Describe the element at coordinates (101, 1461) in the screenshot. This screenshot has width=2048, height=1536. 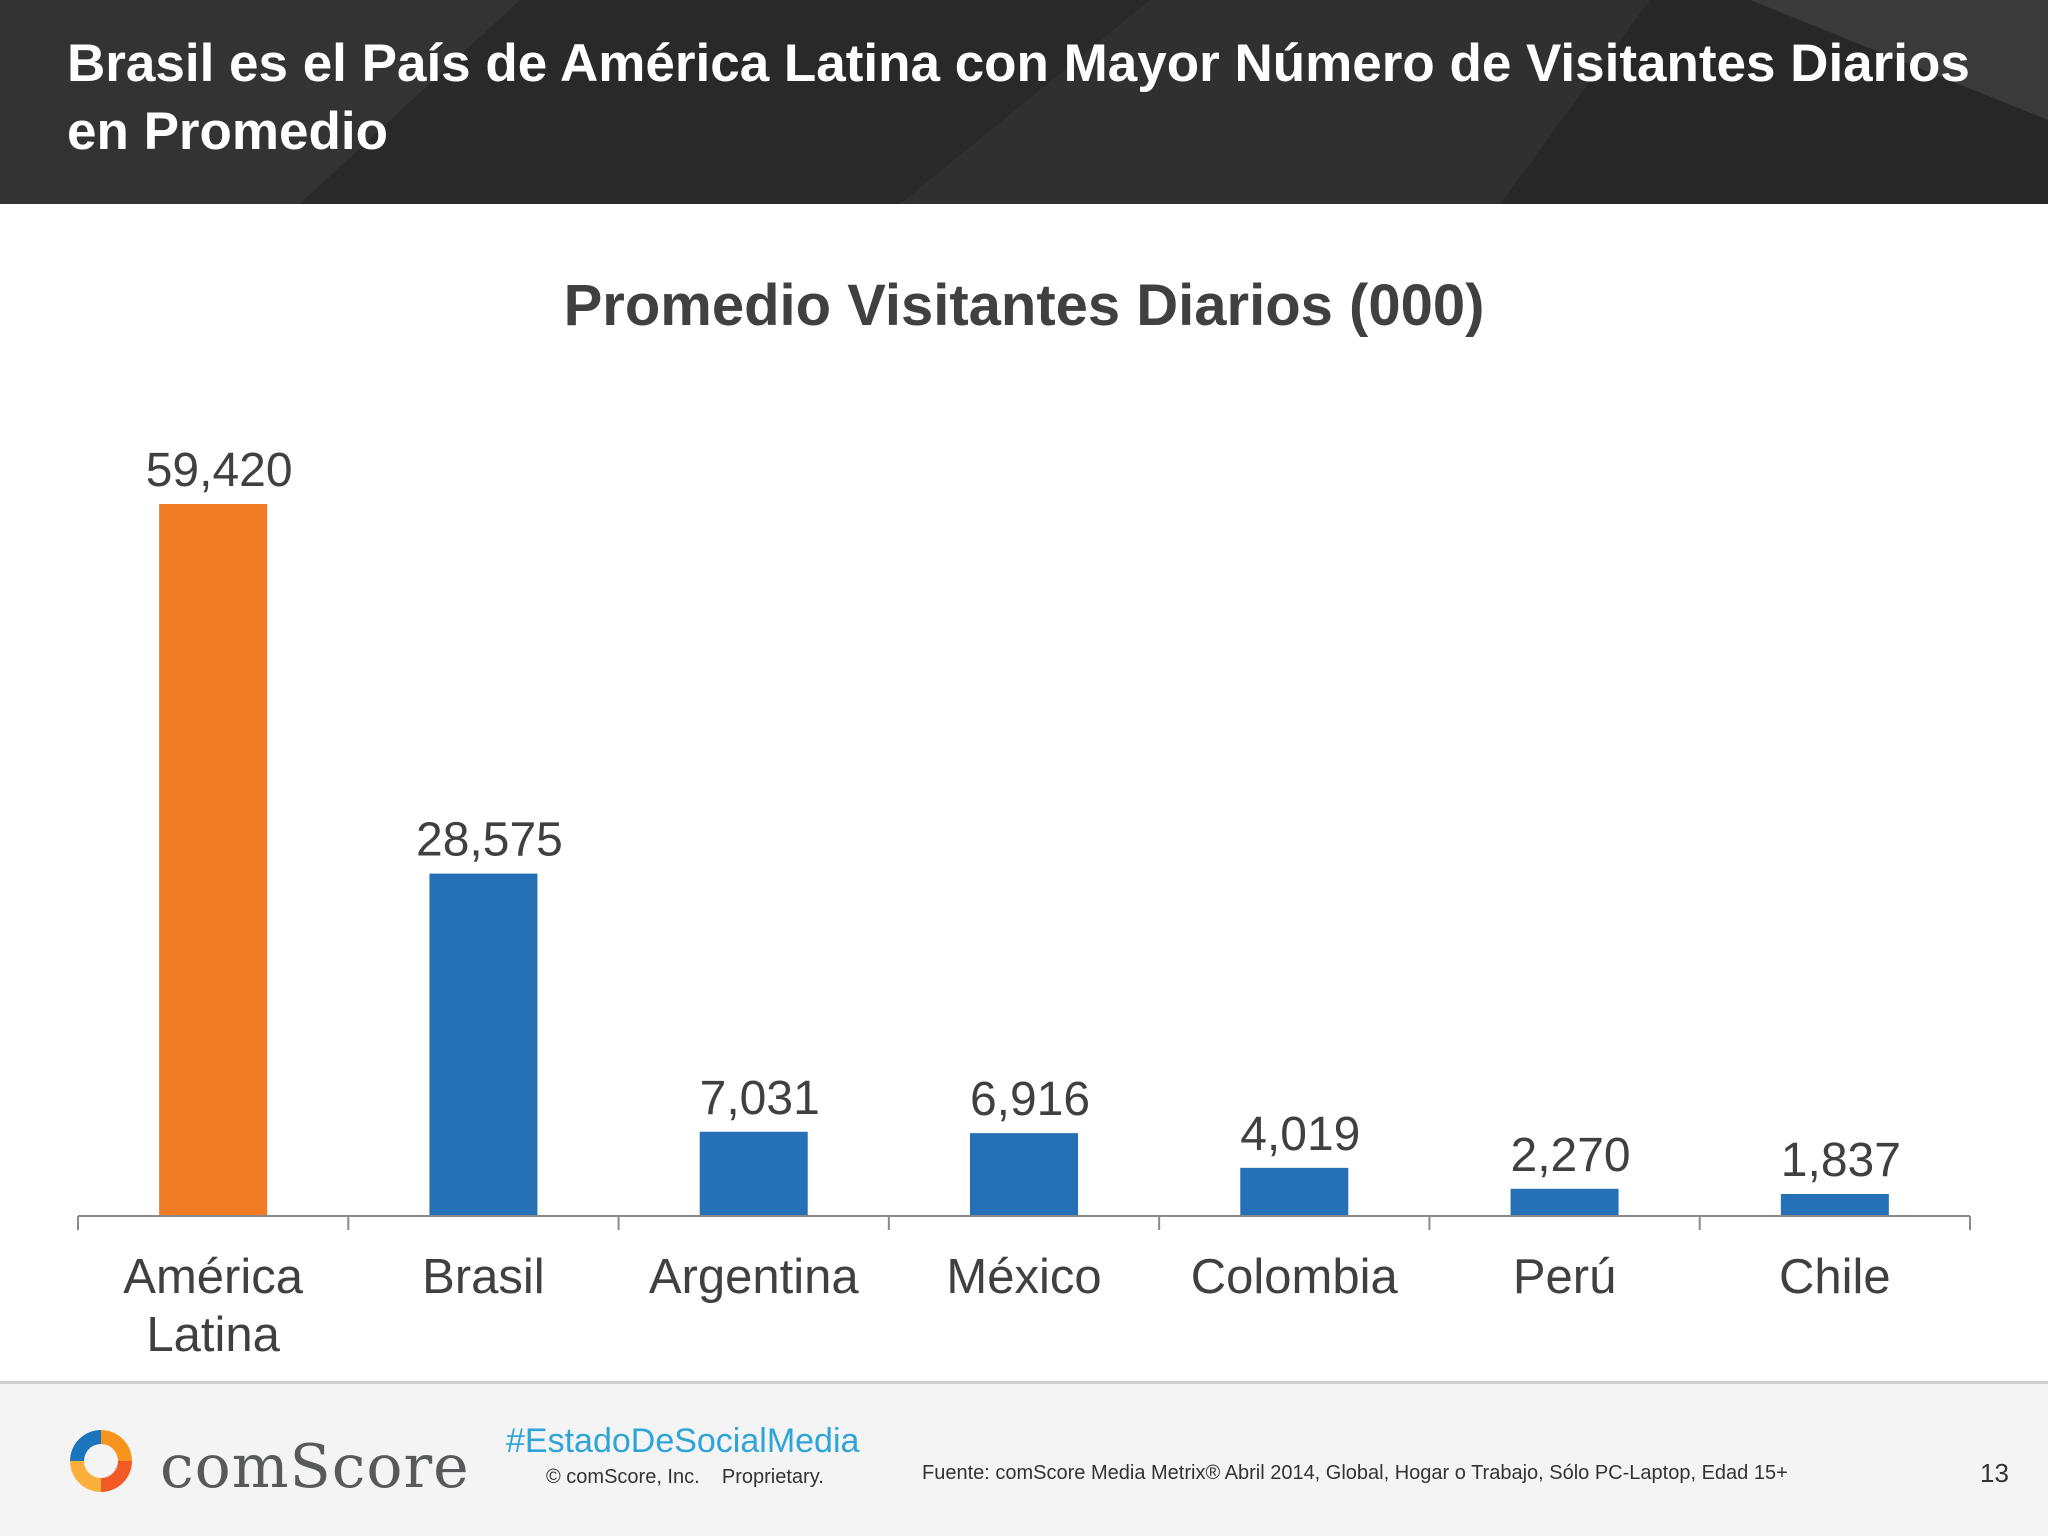
I see `comscore-logo-icon` at that location.